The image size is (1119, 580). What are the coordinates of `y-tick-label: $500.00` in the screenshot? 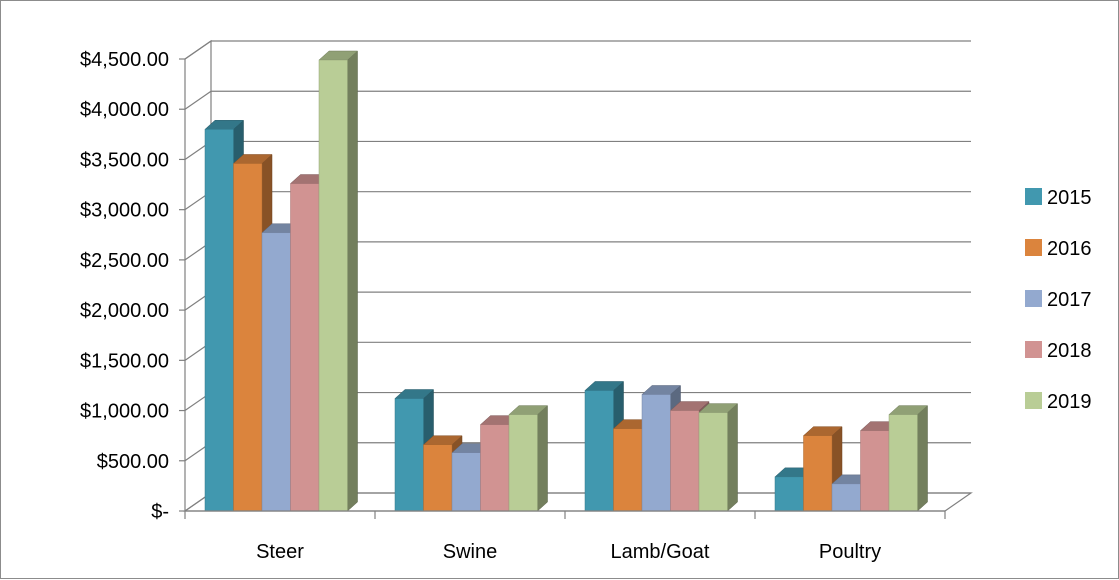 It's located at (133, 462).